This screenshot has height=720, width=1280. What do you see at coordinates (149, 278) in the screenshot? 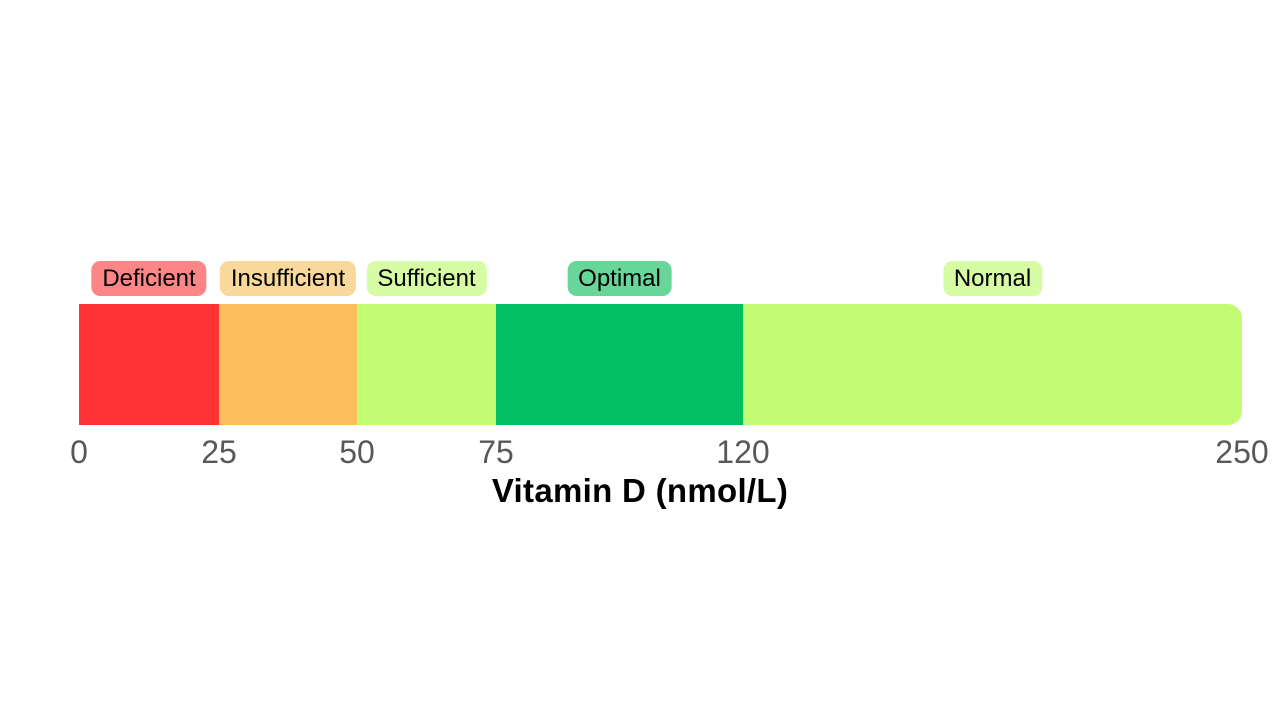
I see `segment-badge-deficient: Deficient` at bounding box center [149, 278].